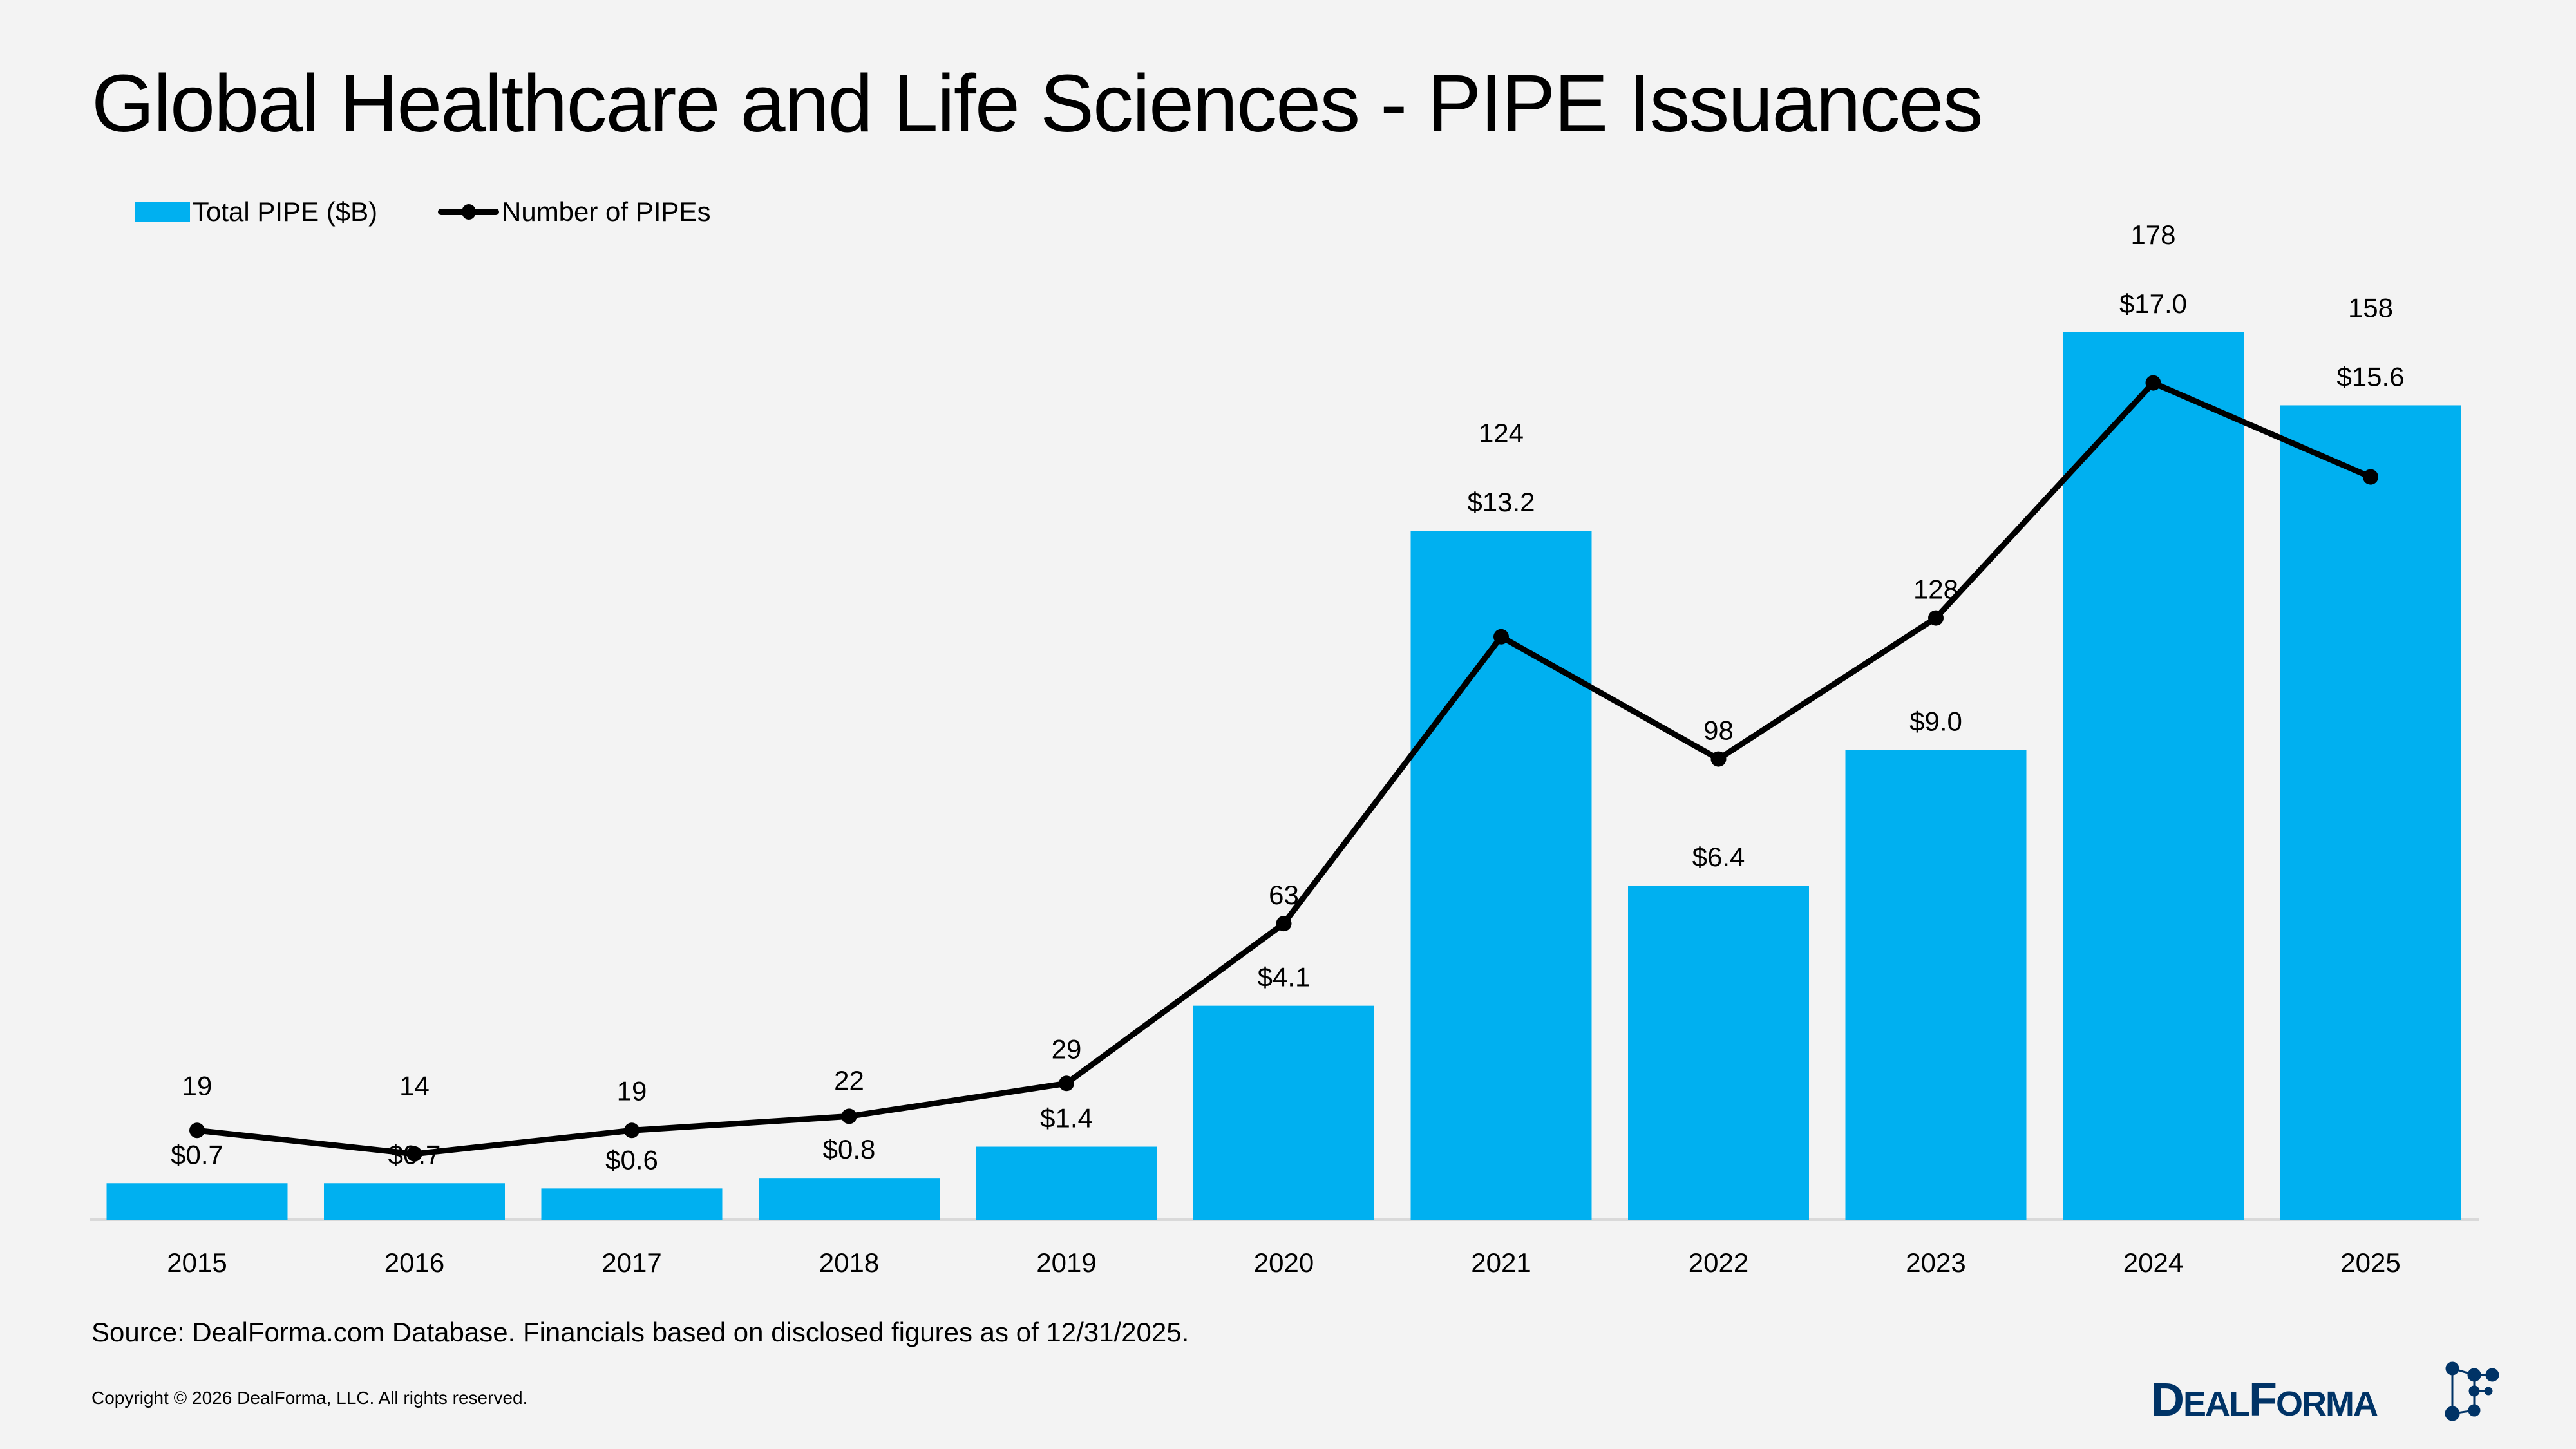 This screenshot has height=1449, width=2576. I want to click on line-label-2020: 63, so click(1284, 895).